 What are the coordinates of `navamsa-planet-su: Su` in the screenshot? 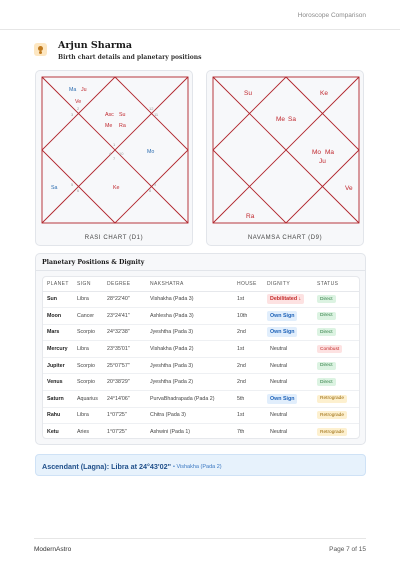 It's located at (248, 93).